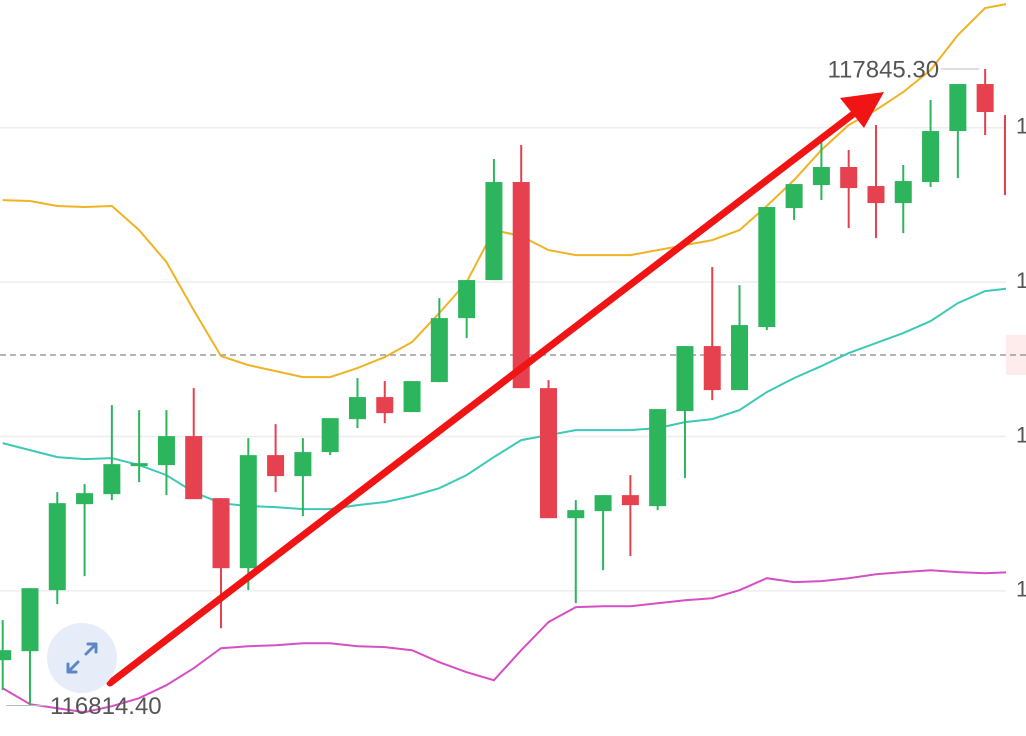 The height and width of the screenshot is (736, 1026). What do you see at coordinates (883, 69) in the screenshot?
I see `max-label: 117845.30` at bounding box center [883, 69].